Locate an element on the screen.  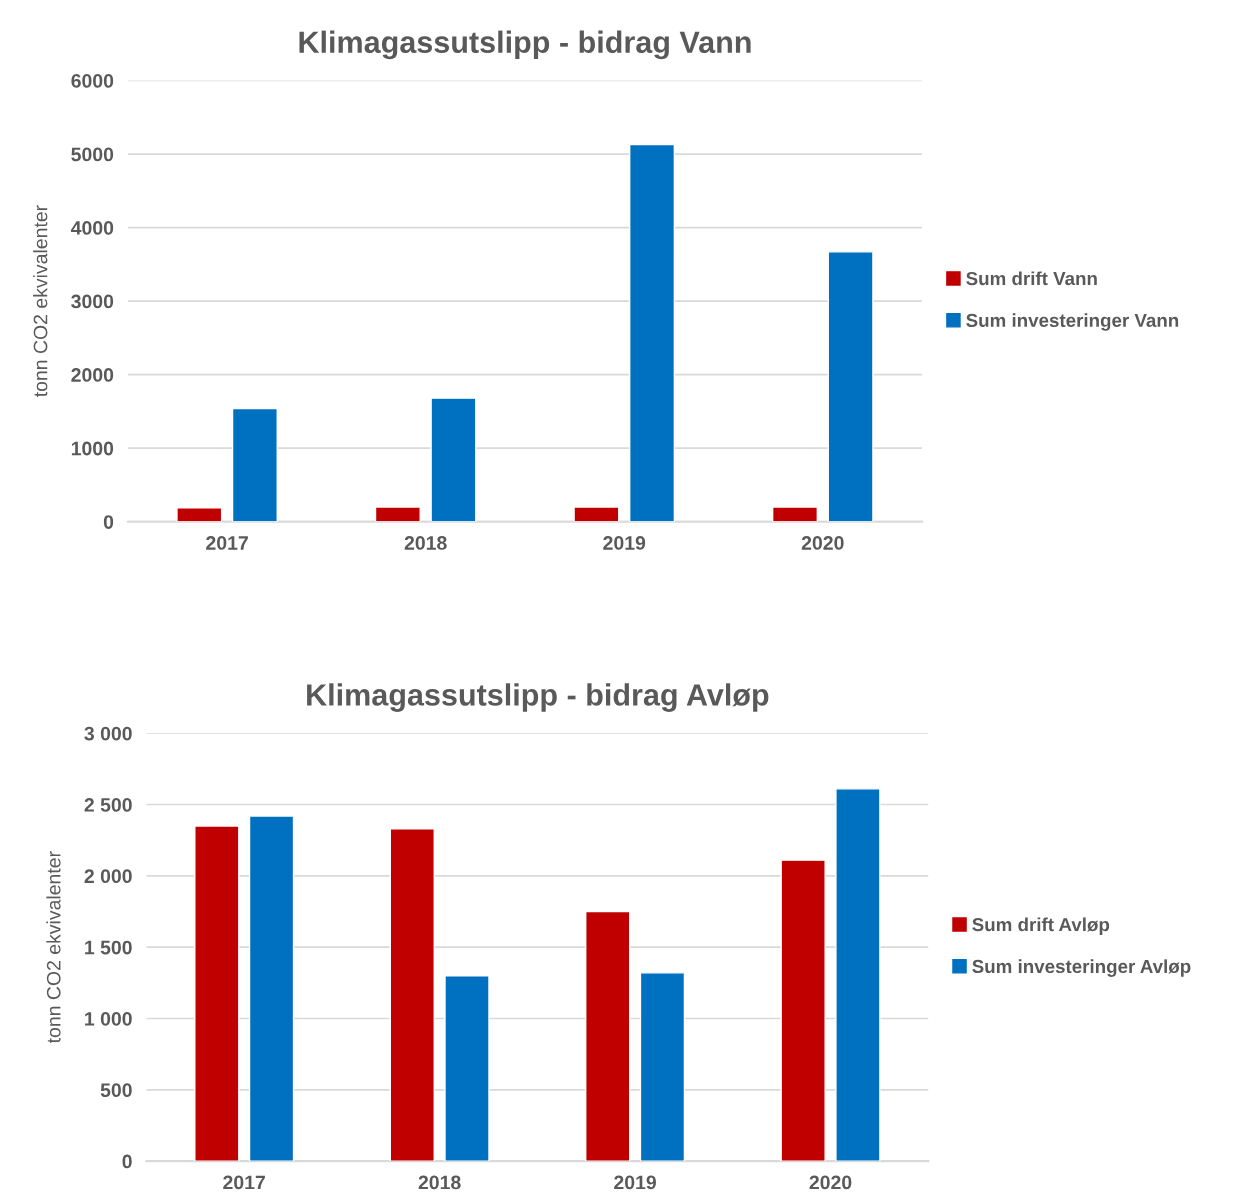
y-tick-label: 4000 is located at coordinates (92, 228).